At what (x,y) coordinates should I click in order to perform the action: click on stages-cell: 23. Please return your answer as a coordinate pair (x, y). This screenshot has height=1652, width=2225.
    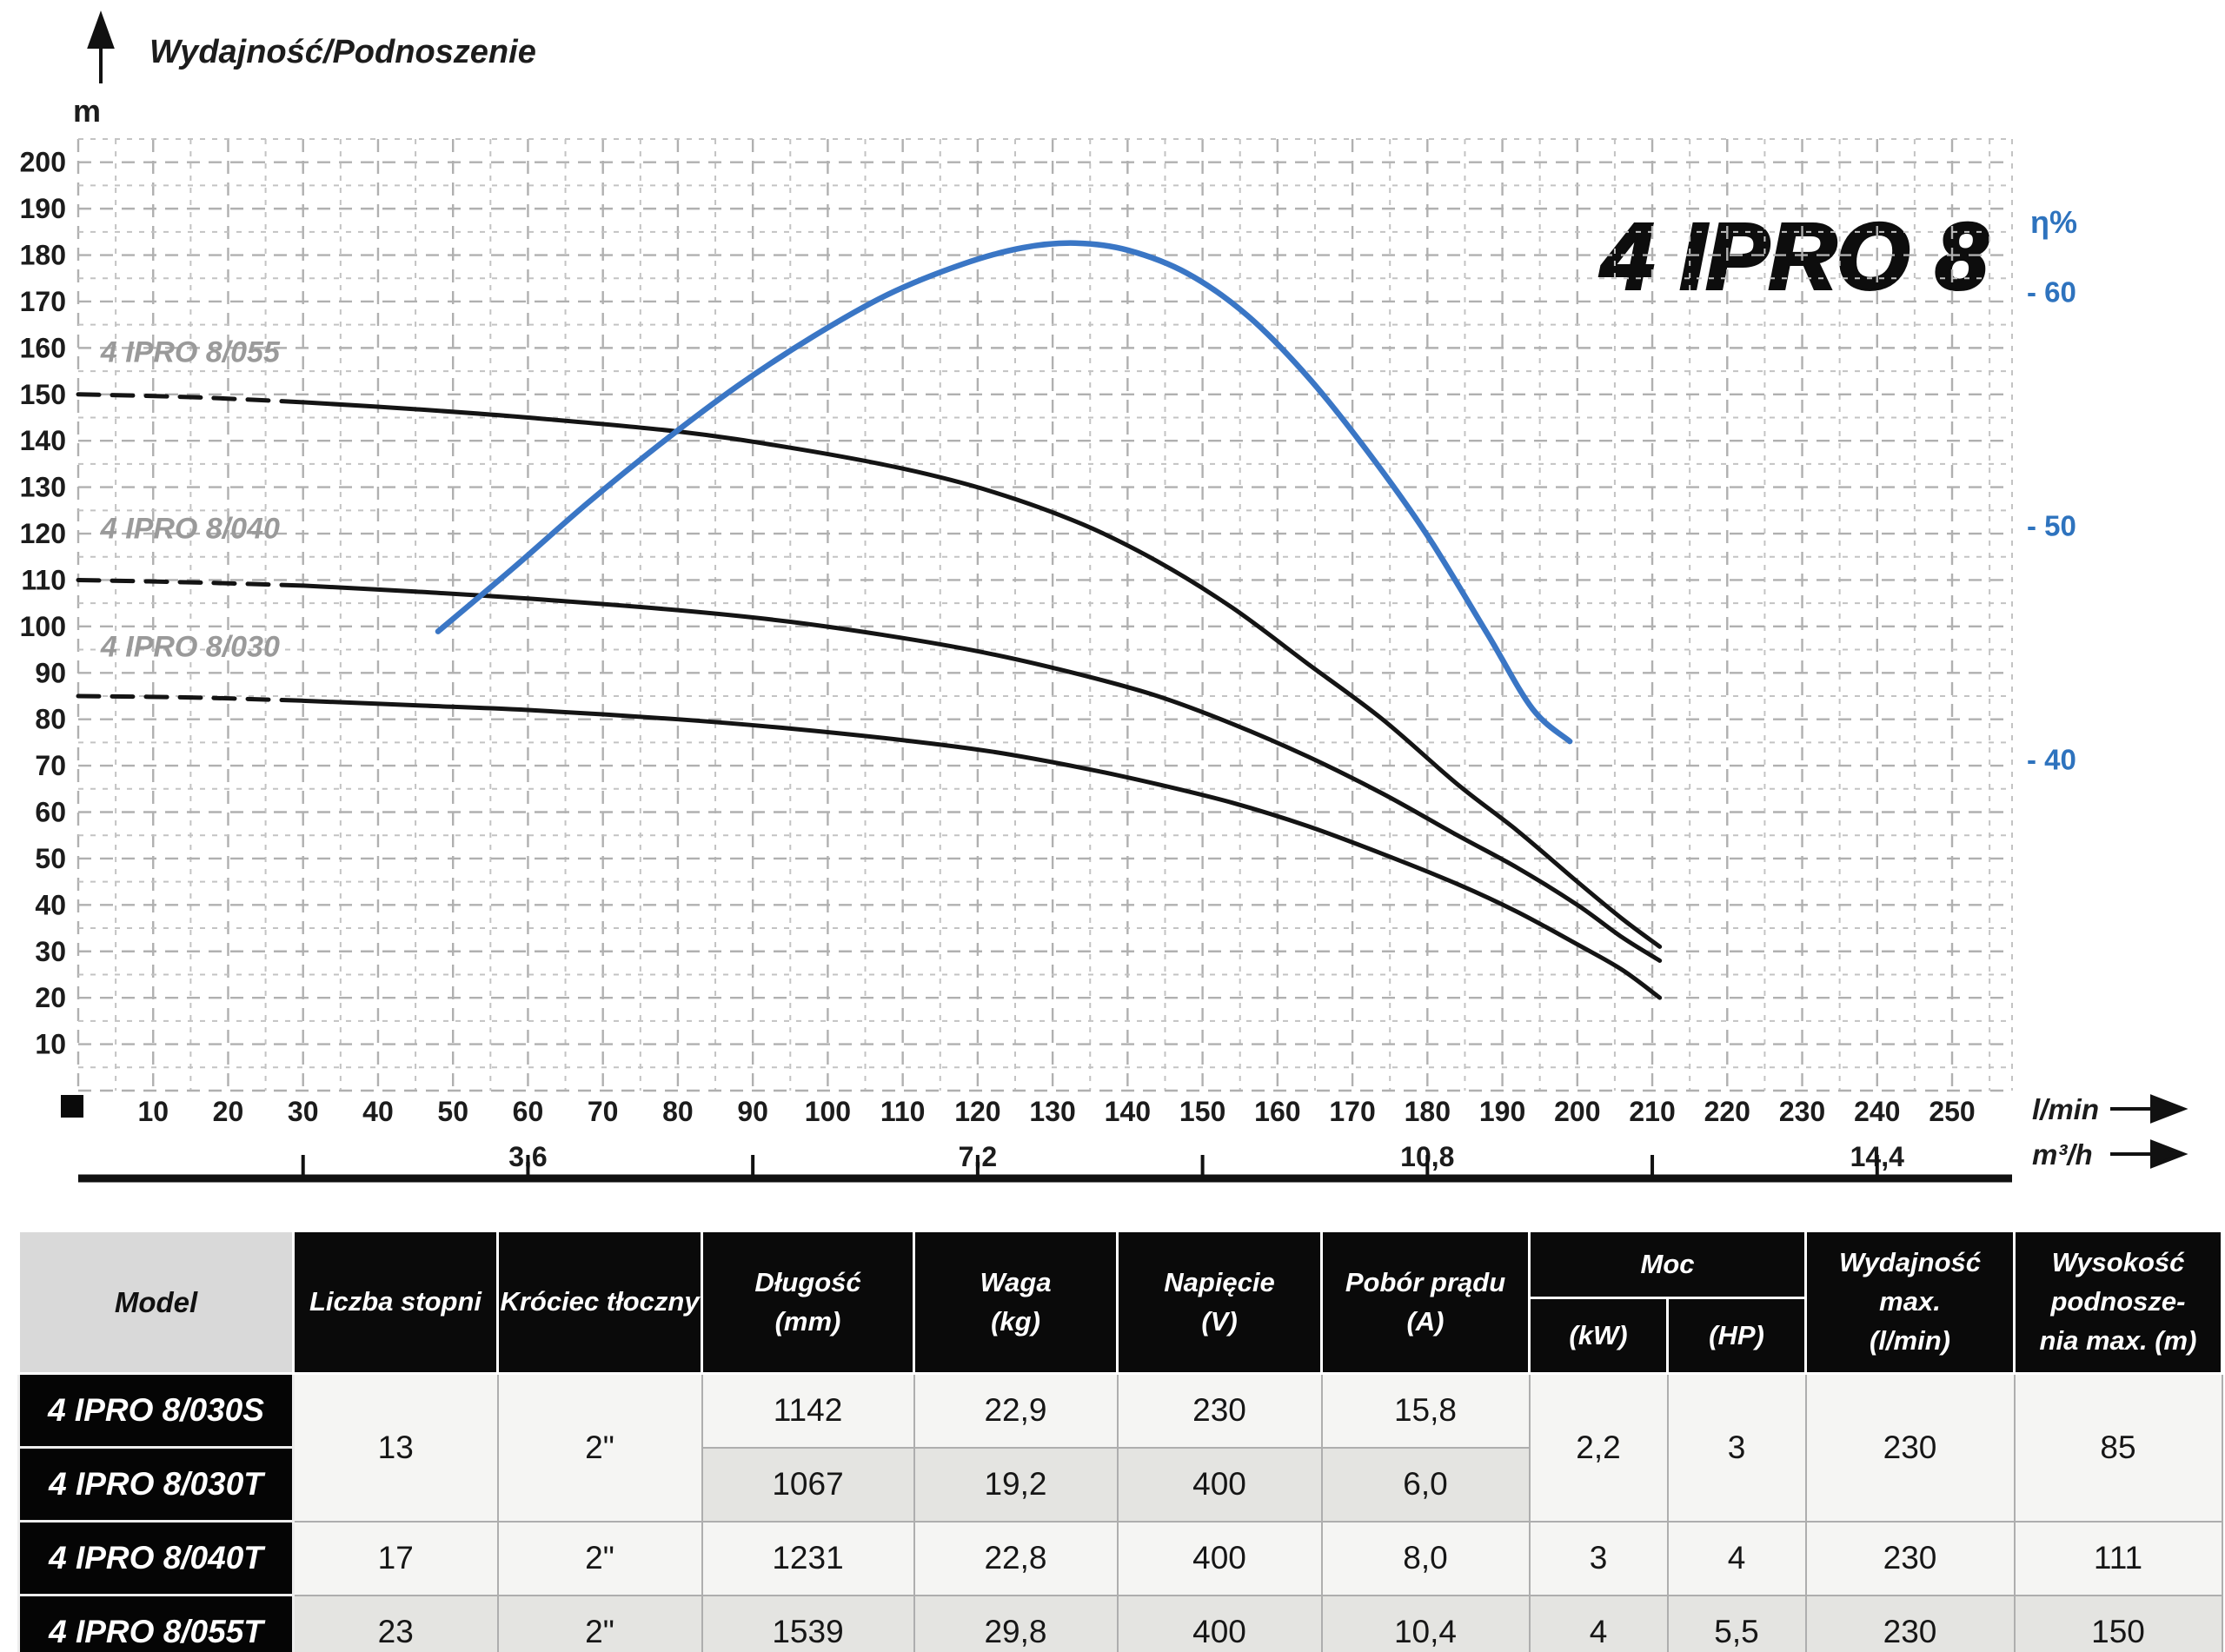
    Looking at the image, I should click on (396, 1623).